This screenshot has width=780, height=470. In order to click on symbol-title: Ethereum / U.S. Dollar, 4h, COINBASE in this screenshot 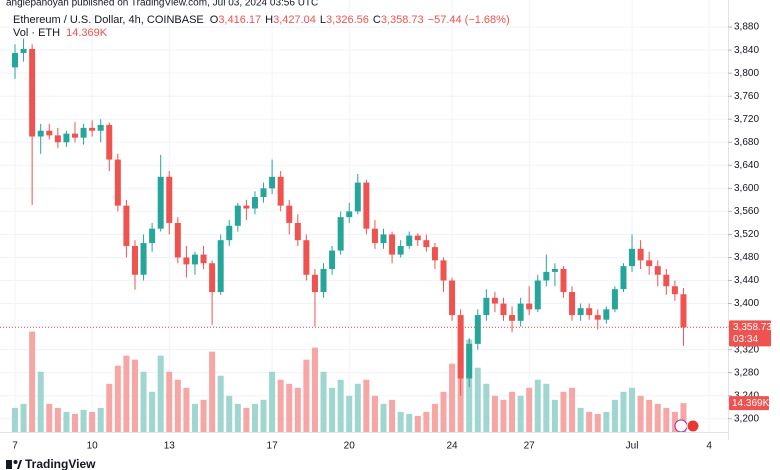, I will do `click(108, 20)`.